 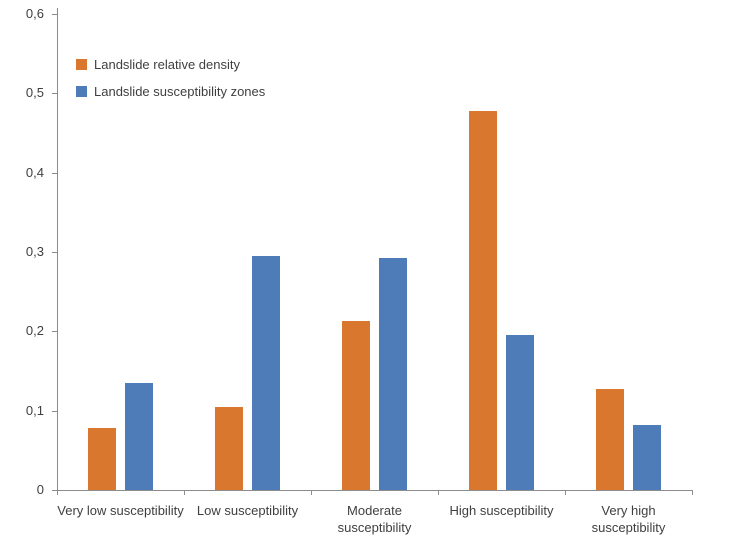 I want to click on legend-swatch-blue-icon, so click(x=81, y=91).